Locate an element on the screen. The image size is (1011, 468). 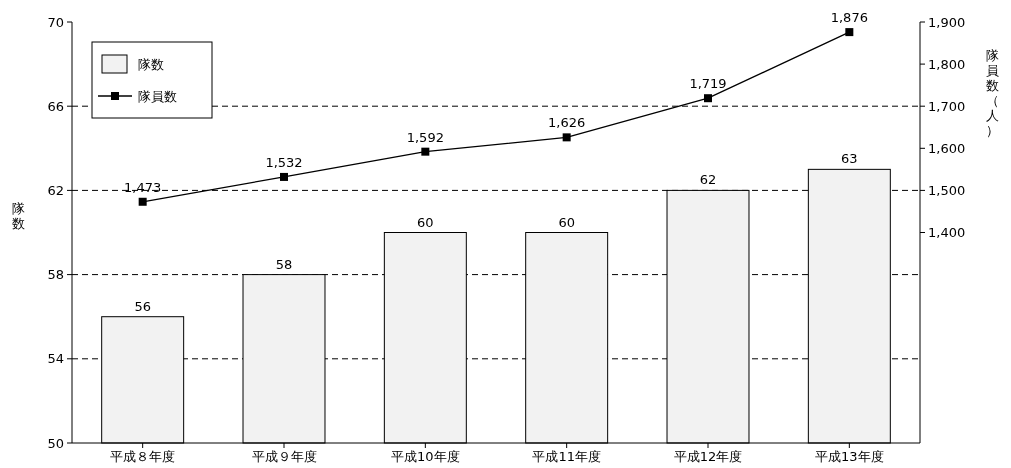
legend-label: 隊員数 is located at coordinates (157, 96).